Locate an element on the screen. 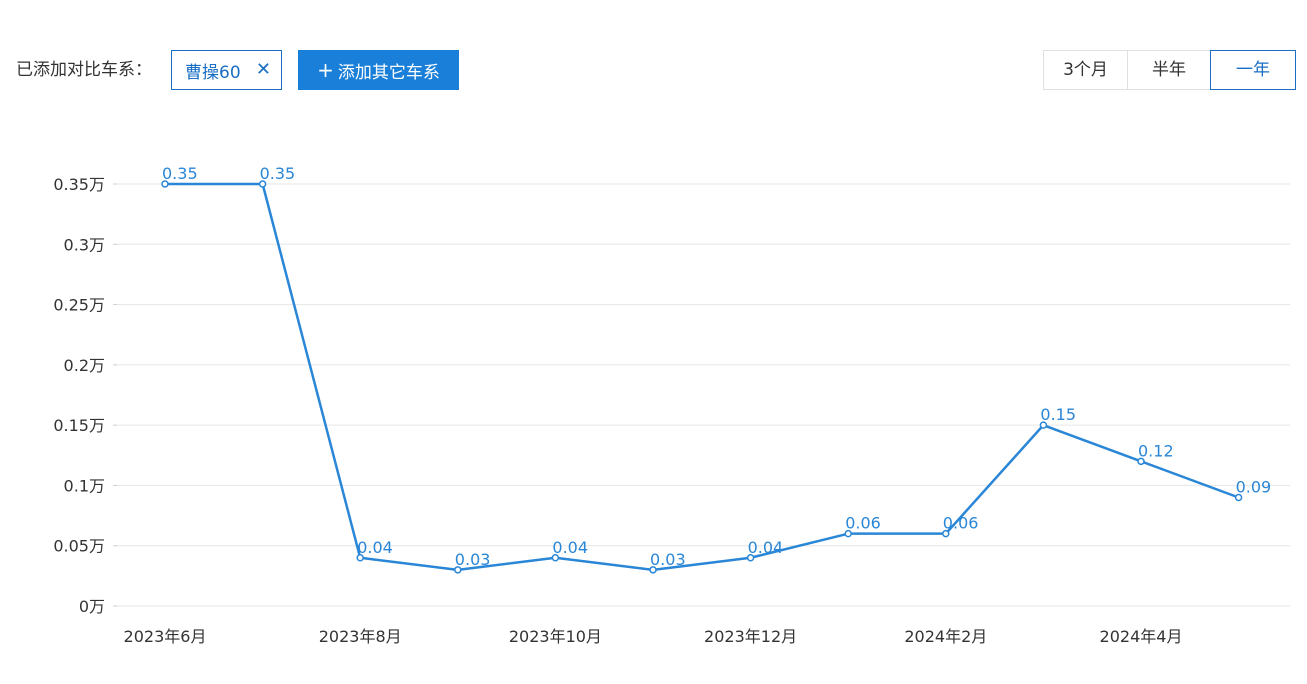 The height and width of the screenshot is (684, 1307). y-tick-label: 0.15万 is located at coordinates (79, 425).